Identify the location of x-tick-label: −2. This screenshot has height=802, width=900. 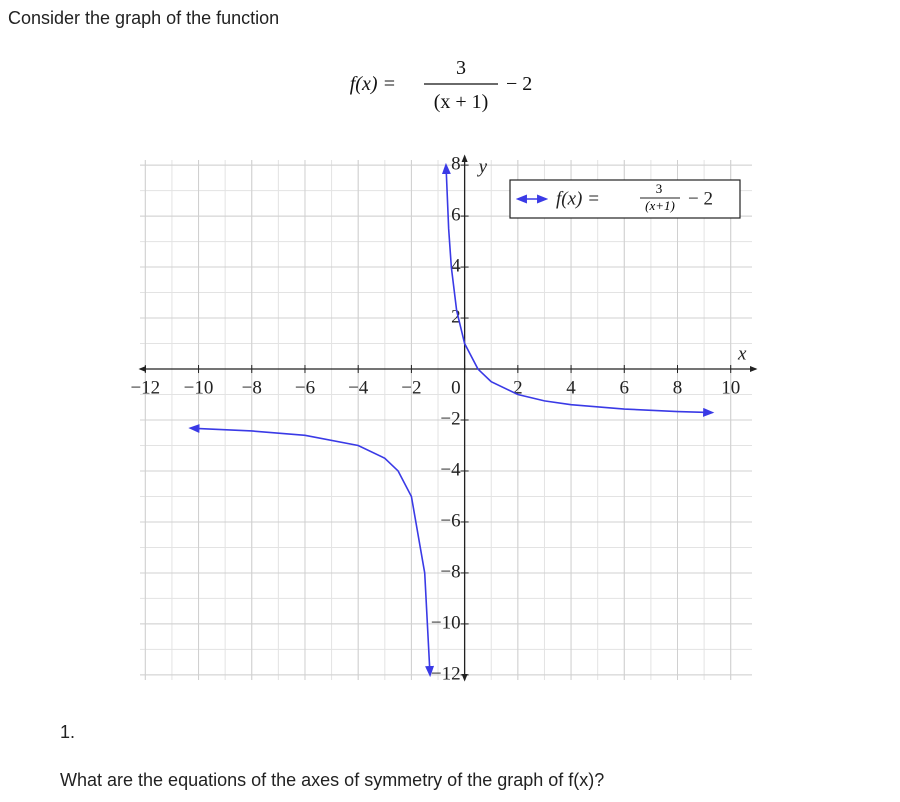
(411, 387).